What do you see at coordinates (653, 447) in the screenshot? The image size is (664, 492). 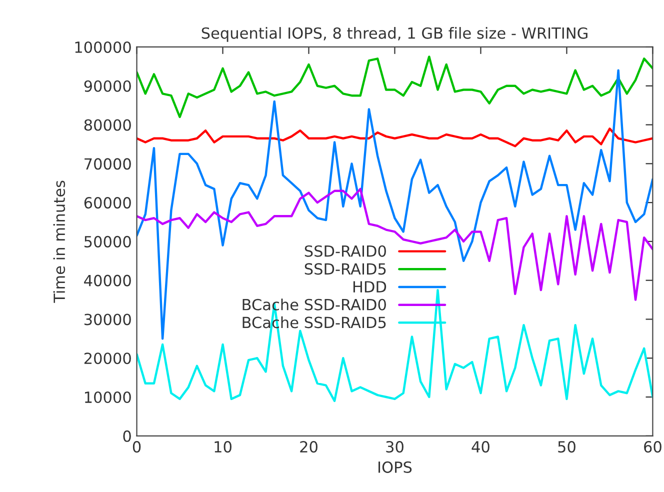 I see `x-tick-label: 60` at bounding box center [653, 447].